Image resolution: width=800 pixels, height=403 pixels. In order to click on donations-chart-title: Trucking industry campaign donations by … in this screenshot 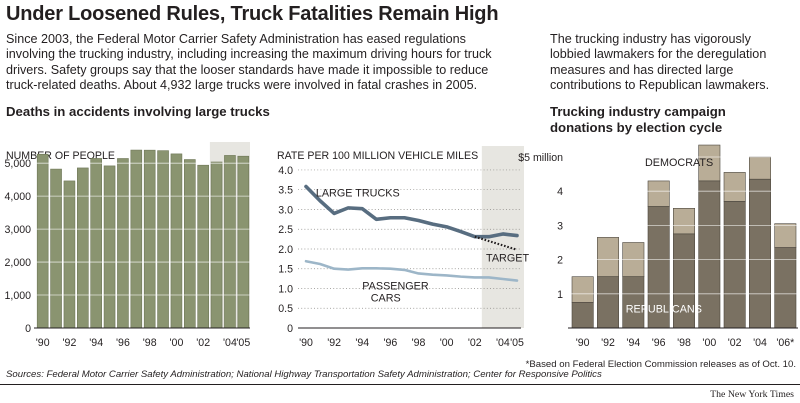, I will do `click(638, 119)`.